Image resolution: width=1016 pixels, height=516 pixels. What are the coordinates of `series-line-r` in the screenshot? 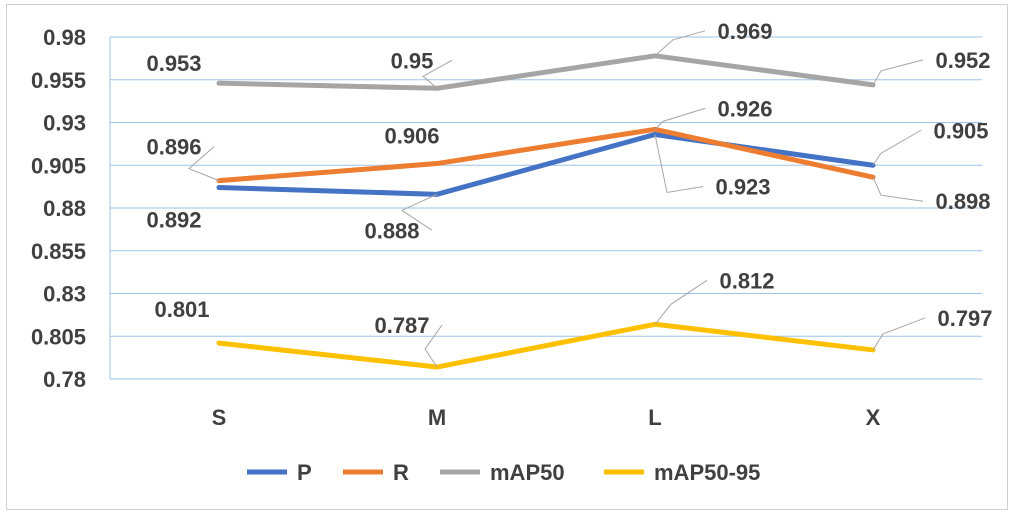 It's located at (546, 155).